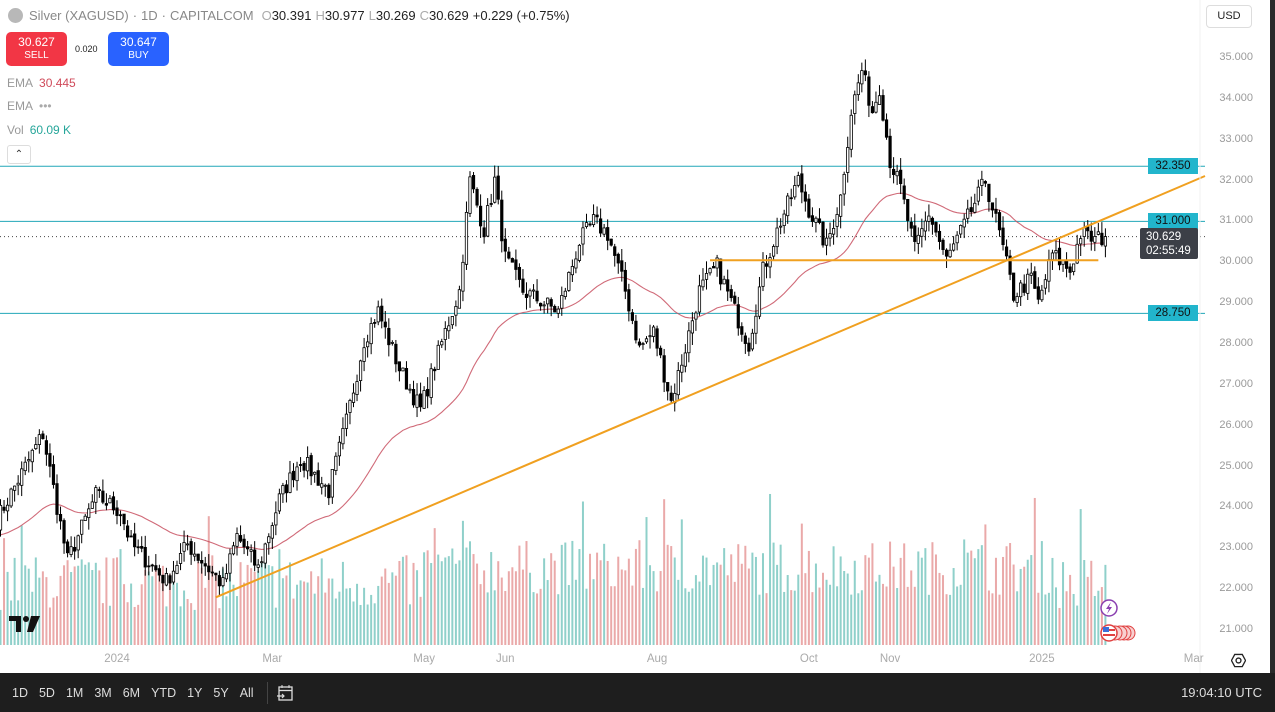 Image resolution: width=1275 pixels, height=712 pixels. Describe the element at coordinates (149, 15) in the screenshot. I see `interval: 1D` at that location.